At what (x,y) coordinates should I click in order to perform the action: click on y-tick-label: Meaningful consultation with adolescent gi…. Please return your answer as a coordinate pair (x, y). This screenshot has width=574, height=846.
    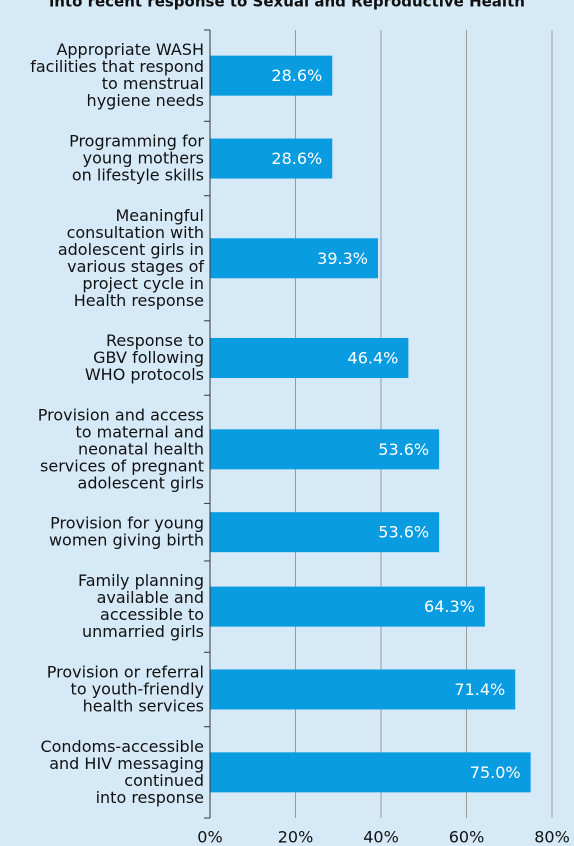
    Looking at the image, I should click on (131, 257).